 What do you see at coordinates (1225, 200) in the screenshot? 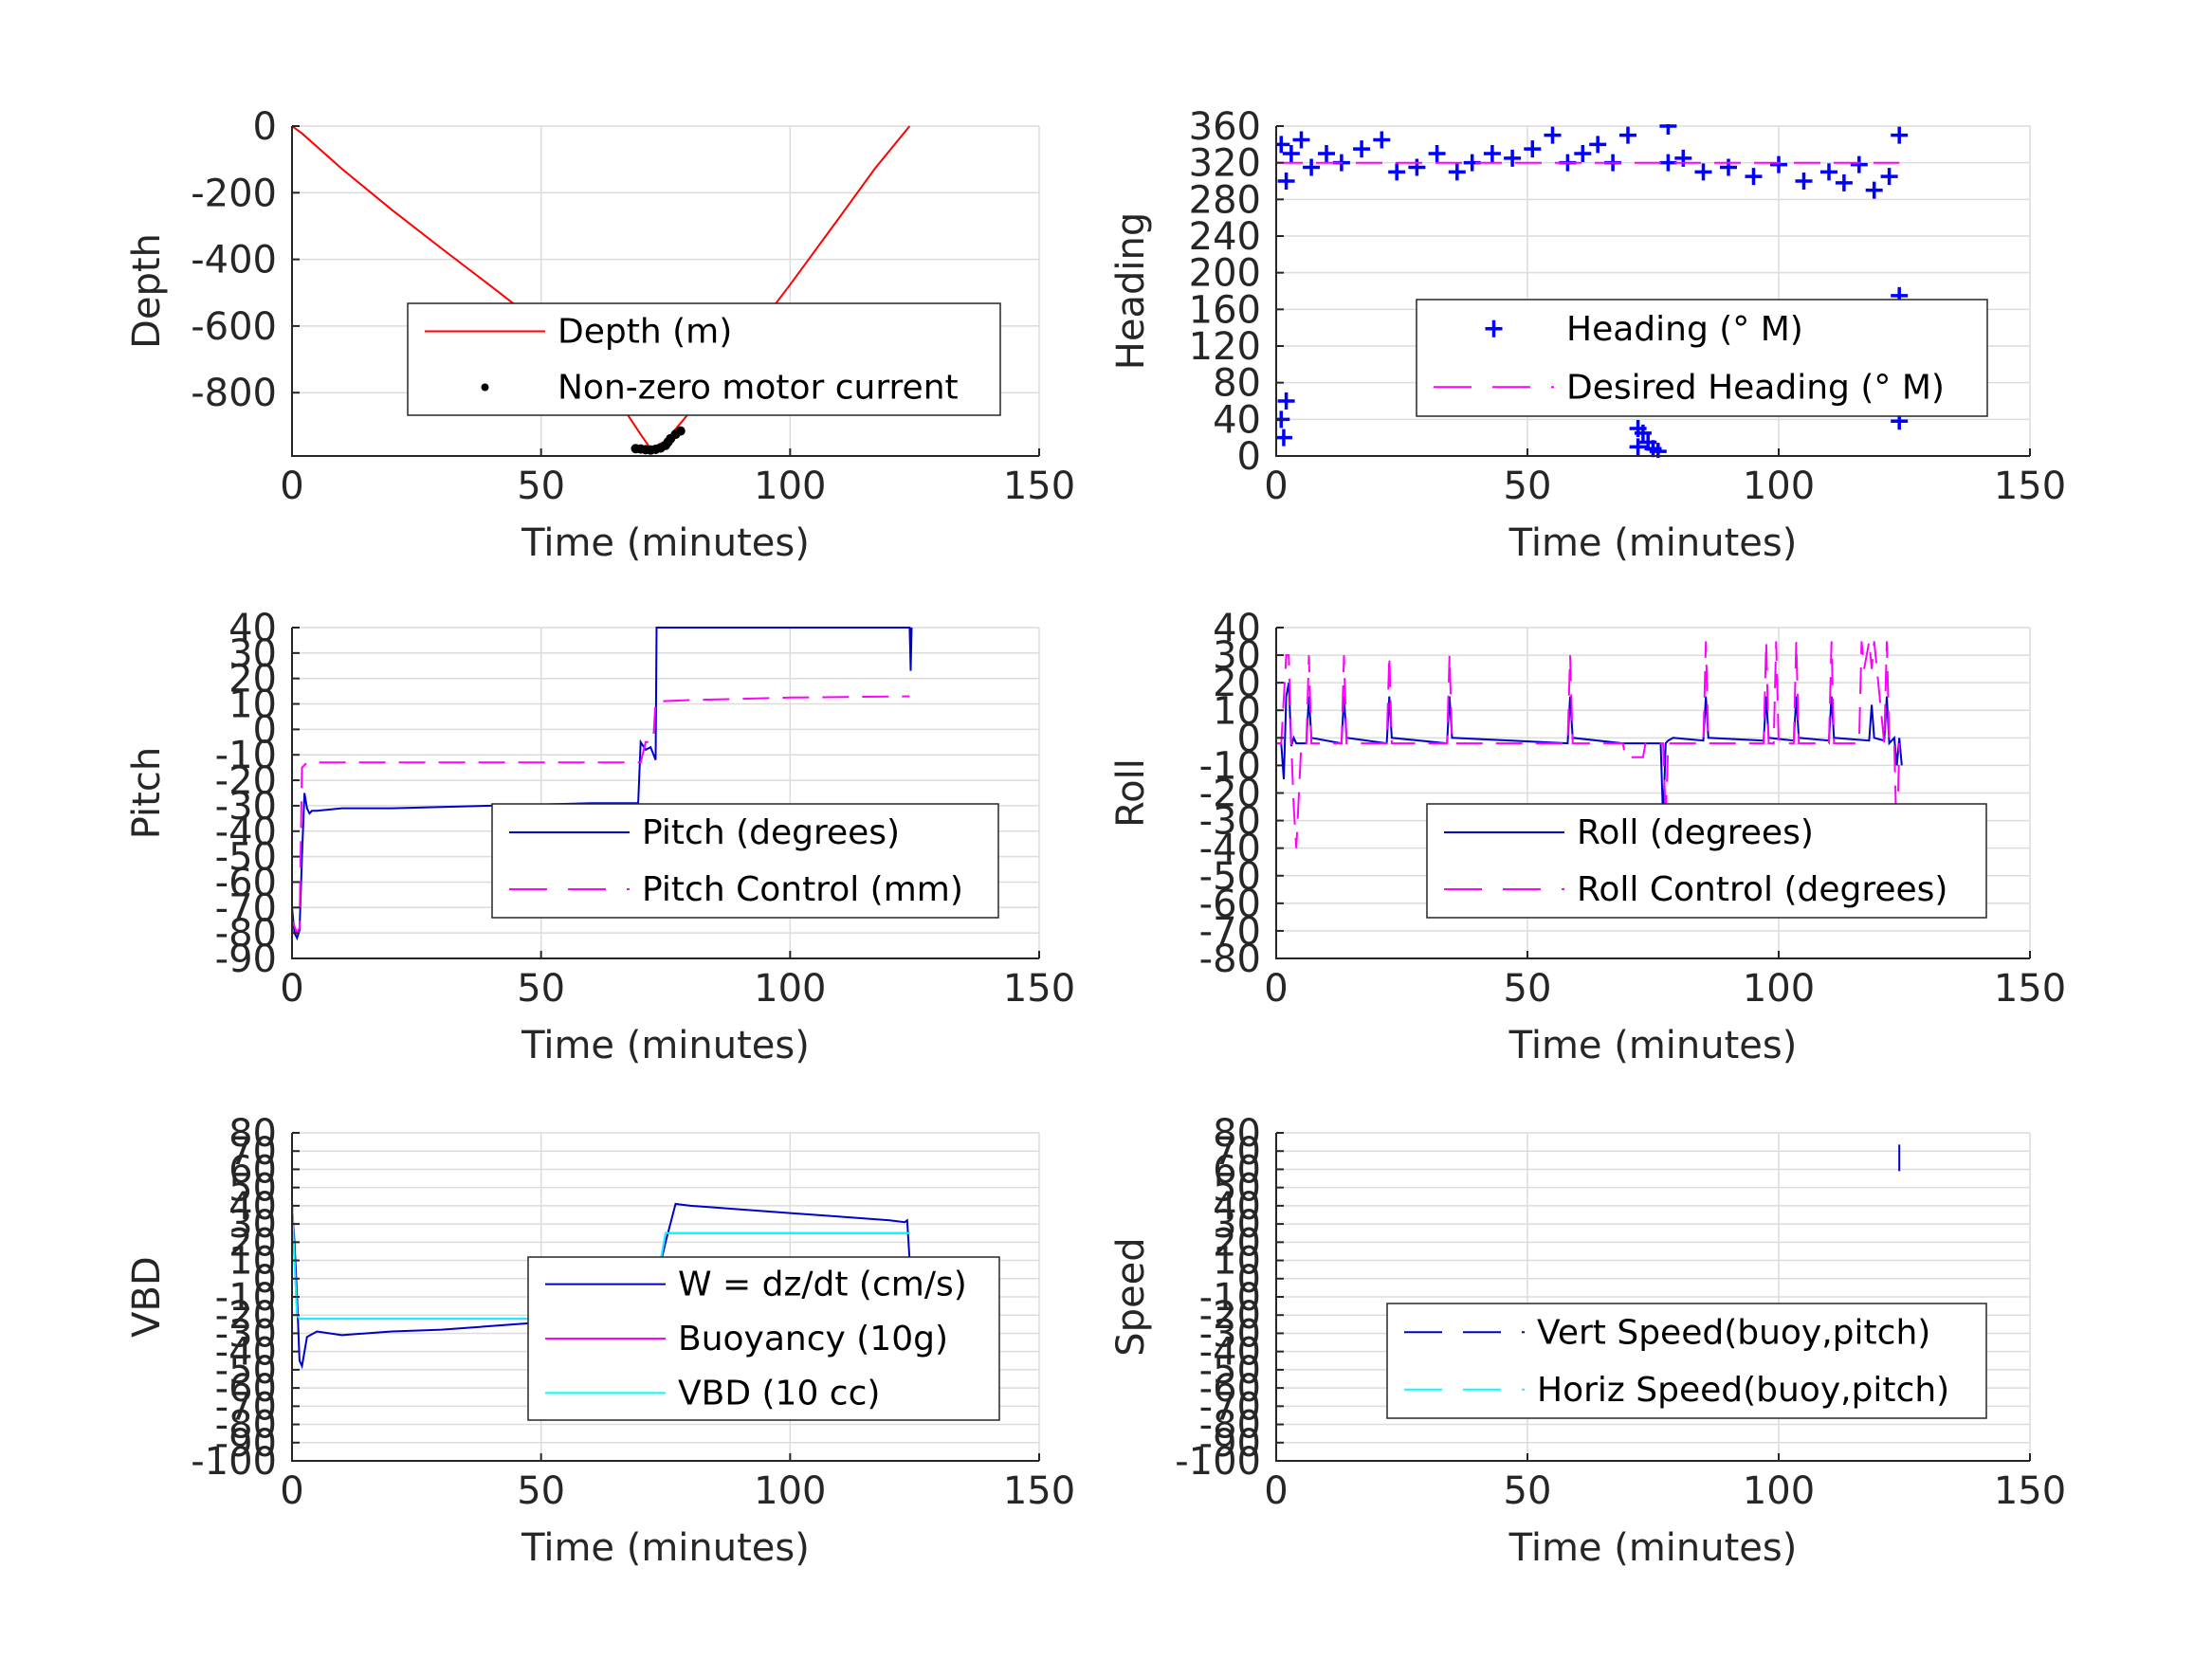
I see `y-tick-label: 280` at bounding box center [1225, 200].